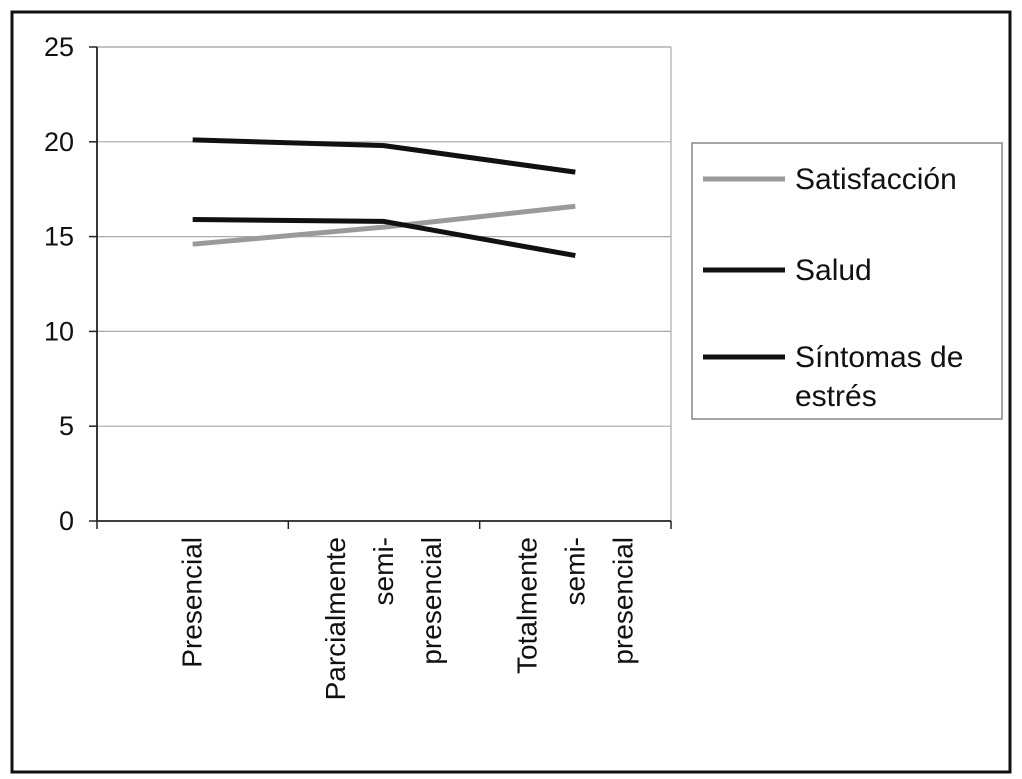  I want to click on x-tick-label: Presencial, so click(192, 602).